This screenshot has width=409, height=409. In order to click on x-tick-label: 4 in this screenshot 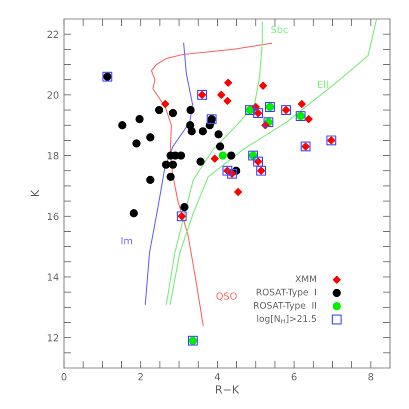, I will do `click(217, 376)`.